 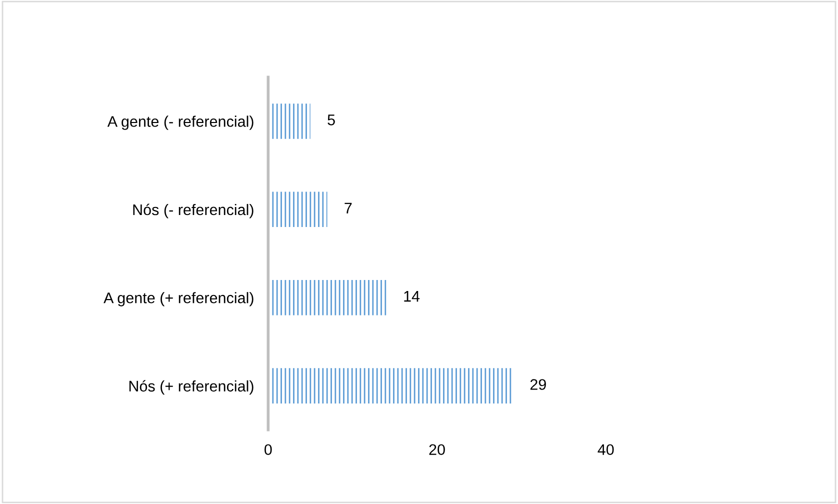 I want to click on y-tick-label: A gente (+ referencial), so click(x=179, y=299).